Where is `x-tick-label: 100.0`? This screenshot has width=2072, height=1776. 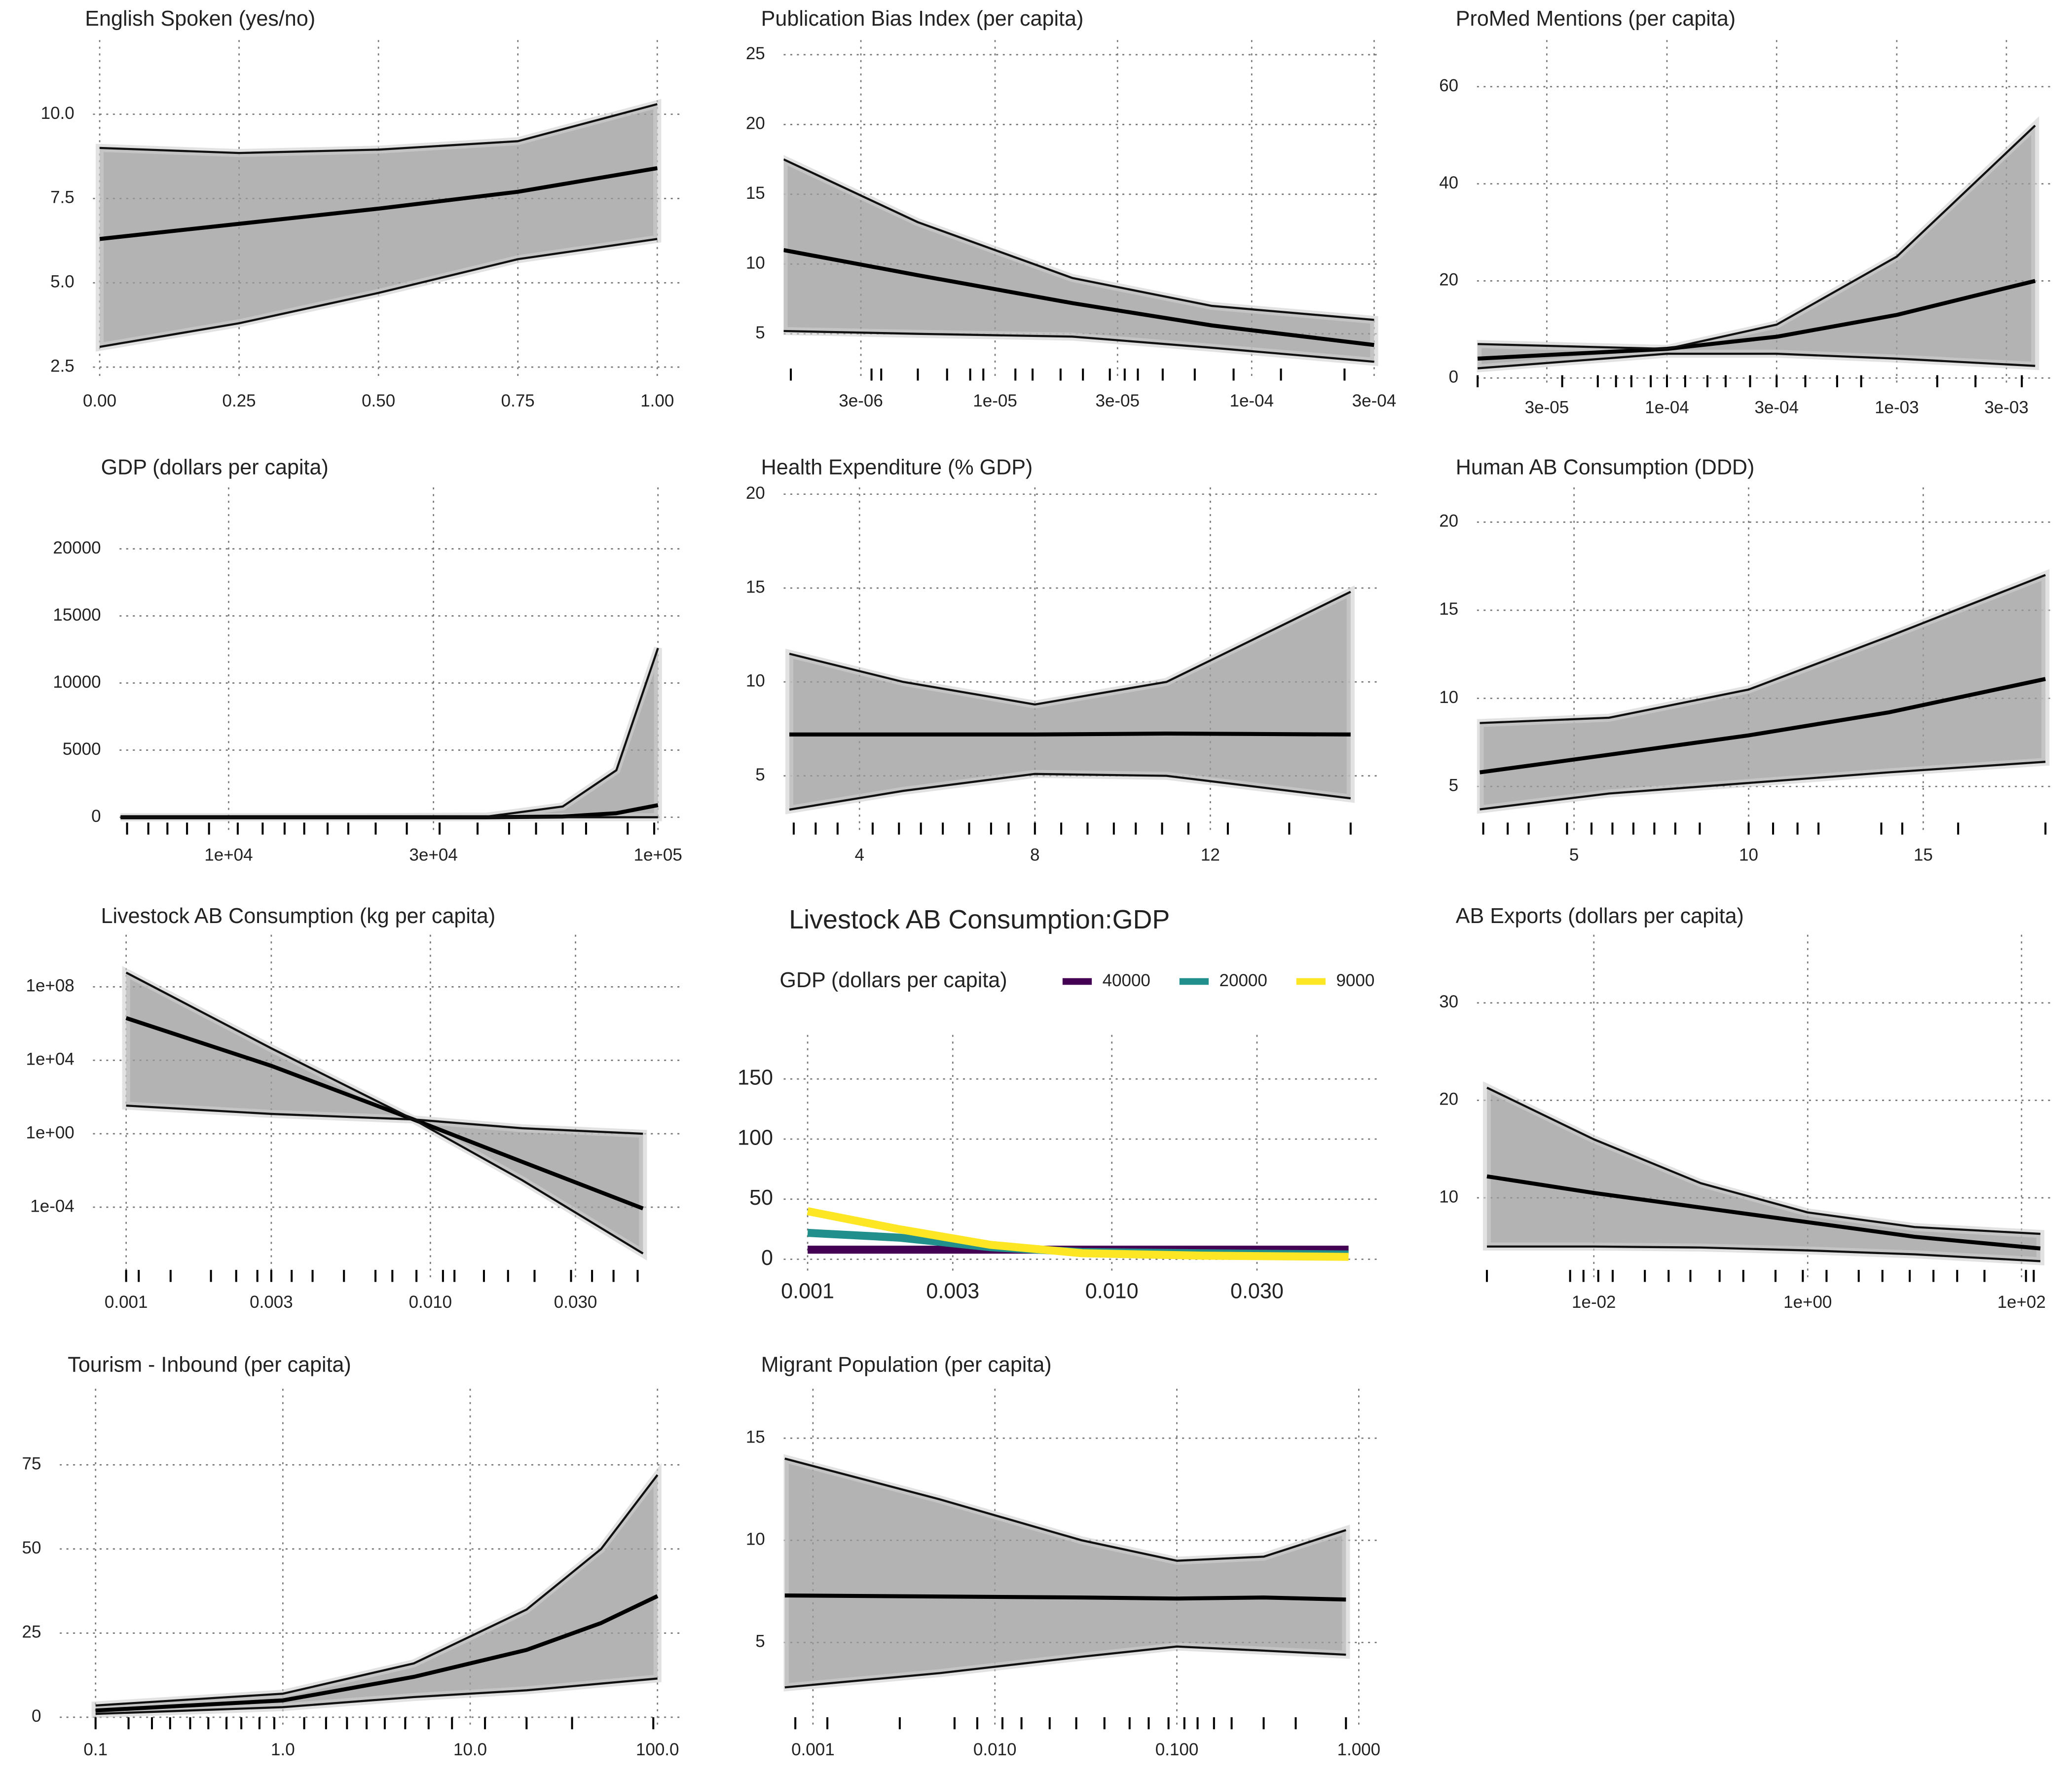 x-tick-label: 100.0 is located at coordinates (658, 1750).